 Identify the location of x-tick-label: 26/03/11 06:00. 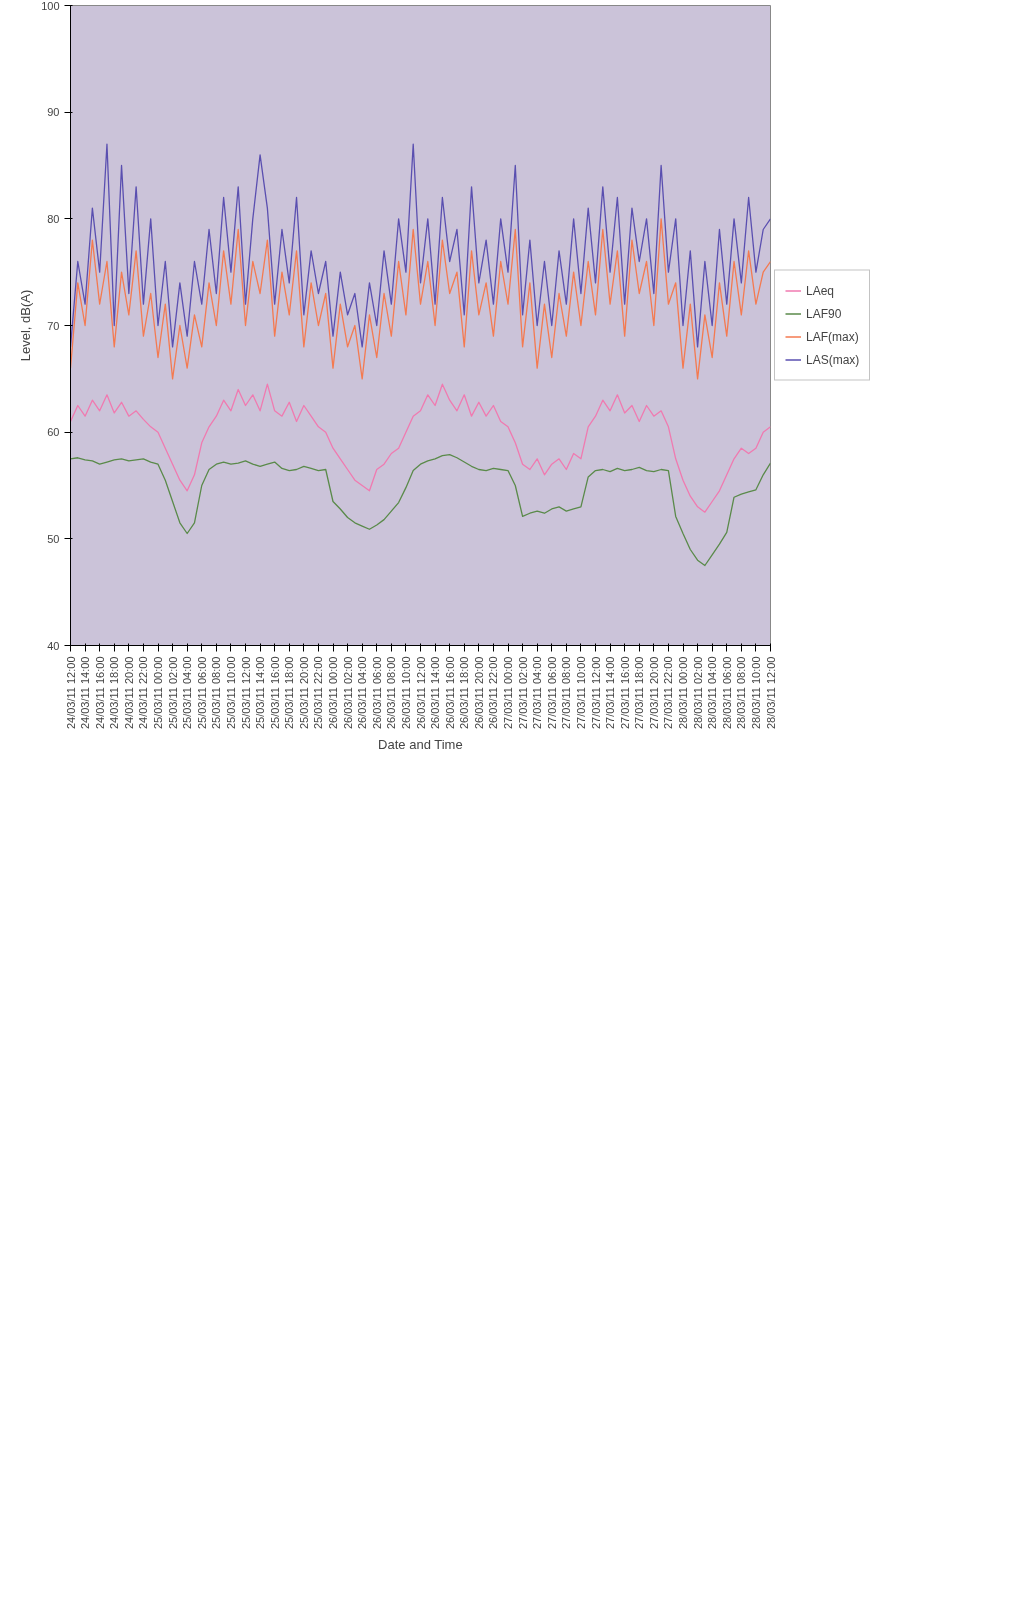
(376, 693).